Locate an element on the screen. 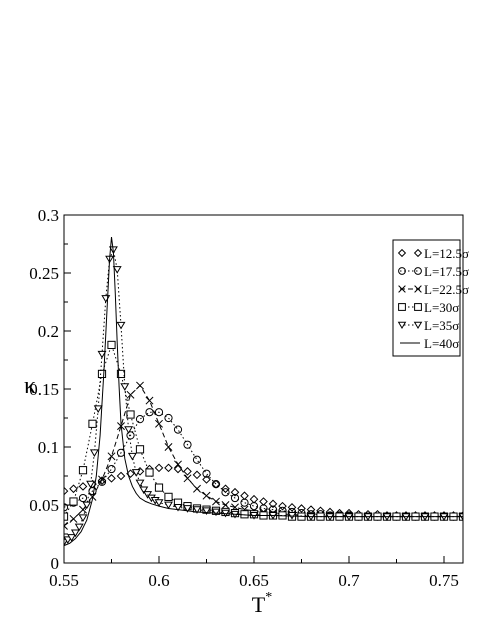 Image resolution: width=491 pixels, height=635 pixels. legend: L=12.5σ L=17.5σ L=22.5σ L=30σ L=35σ L=40σ is located at coordinates (430, 298).